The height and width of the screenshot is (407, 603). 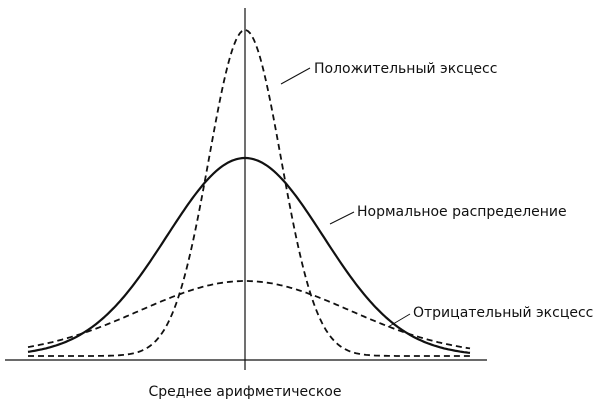 What do you see at coordinates (462, 212) in the screenshot?
I see `normal-label: Нормальное распределение` at bounding box center [462, 212].